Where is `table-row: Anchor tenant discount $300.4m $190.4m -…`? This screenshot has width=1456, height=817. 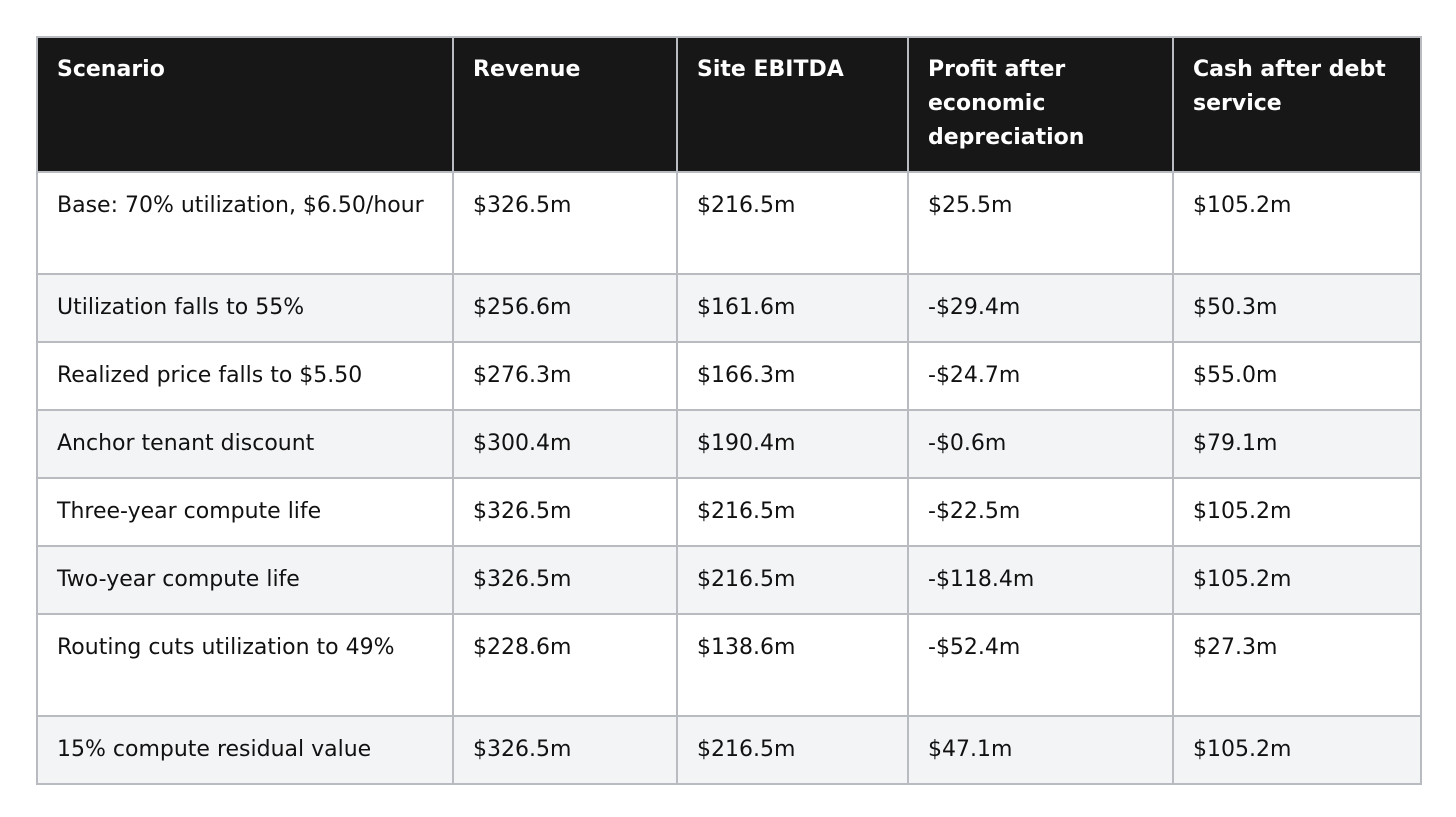
table-row: Anchor tenant discount $300.4m $190.4m -… is located at coordinates (729, 444).